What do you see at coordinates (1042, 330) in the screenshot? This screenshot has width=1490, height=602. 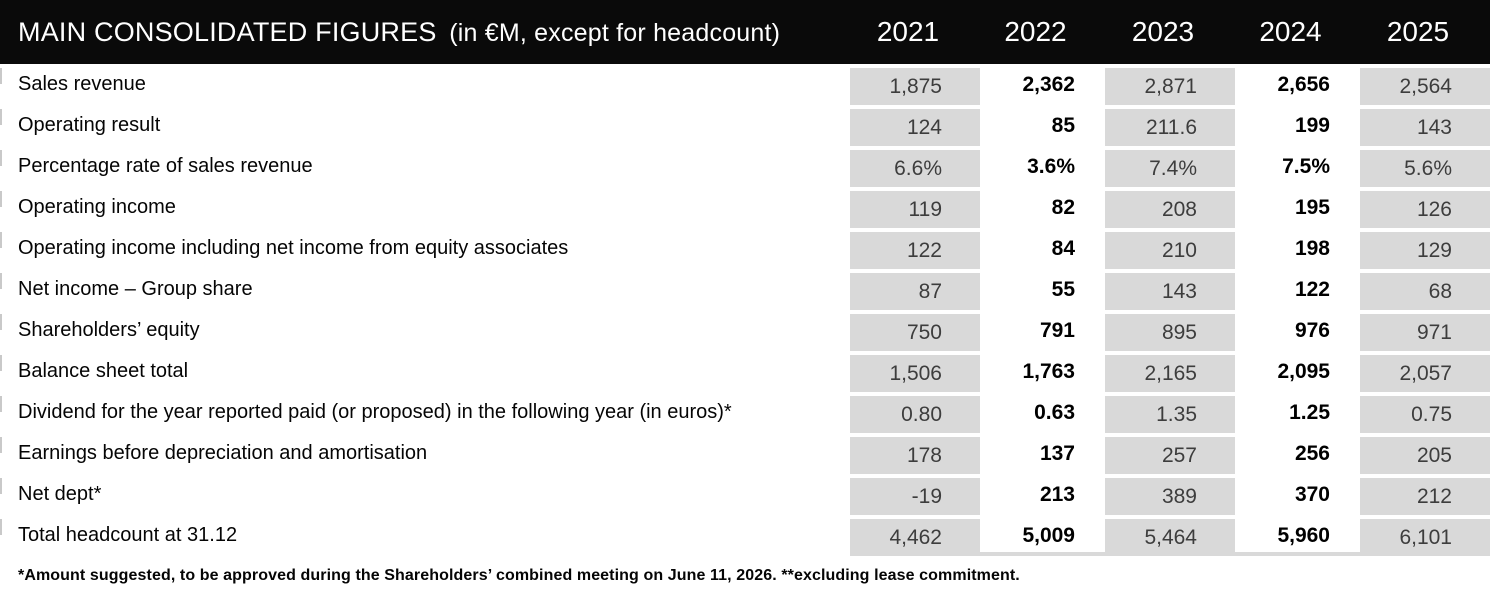 I see `cell-2022: 791` at bounding box center [1042, 330].